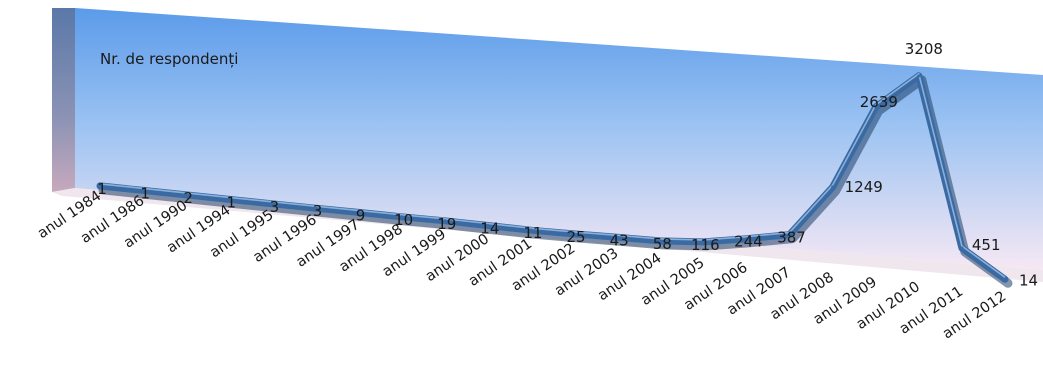  Describe the element at coordinates (879, 102) in the screenshot. I see `data-label: 2639` at that location.